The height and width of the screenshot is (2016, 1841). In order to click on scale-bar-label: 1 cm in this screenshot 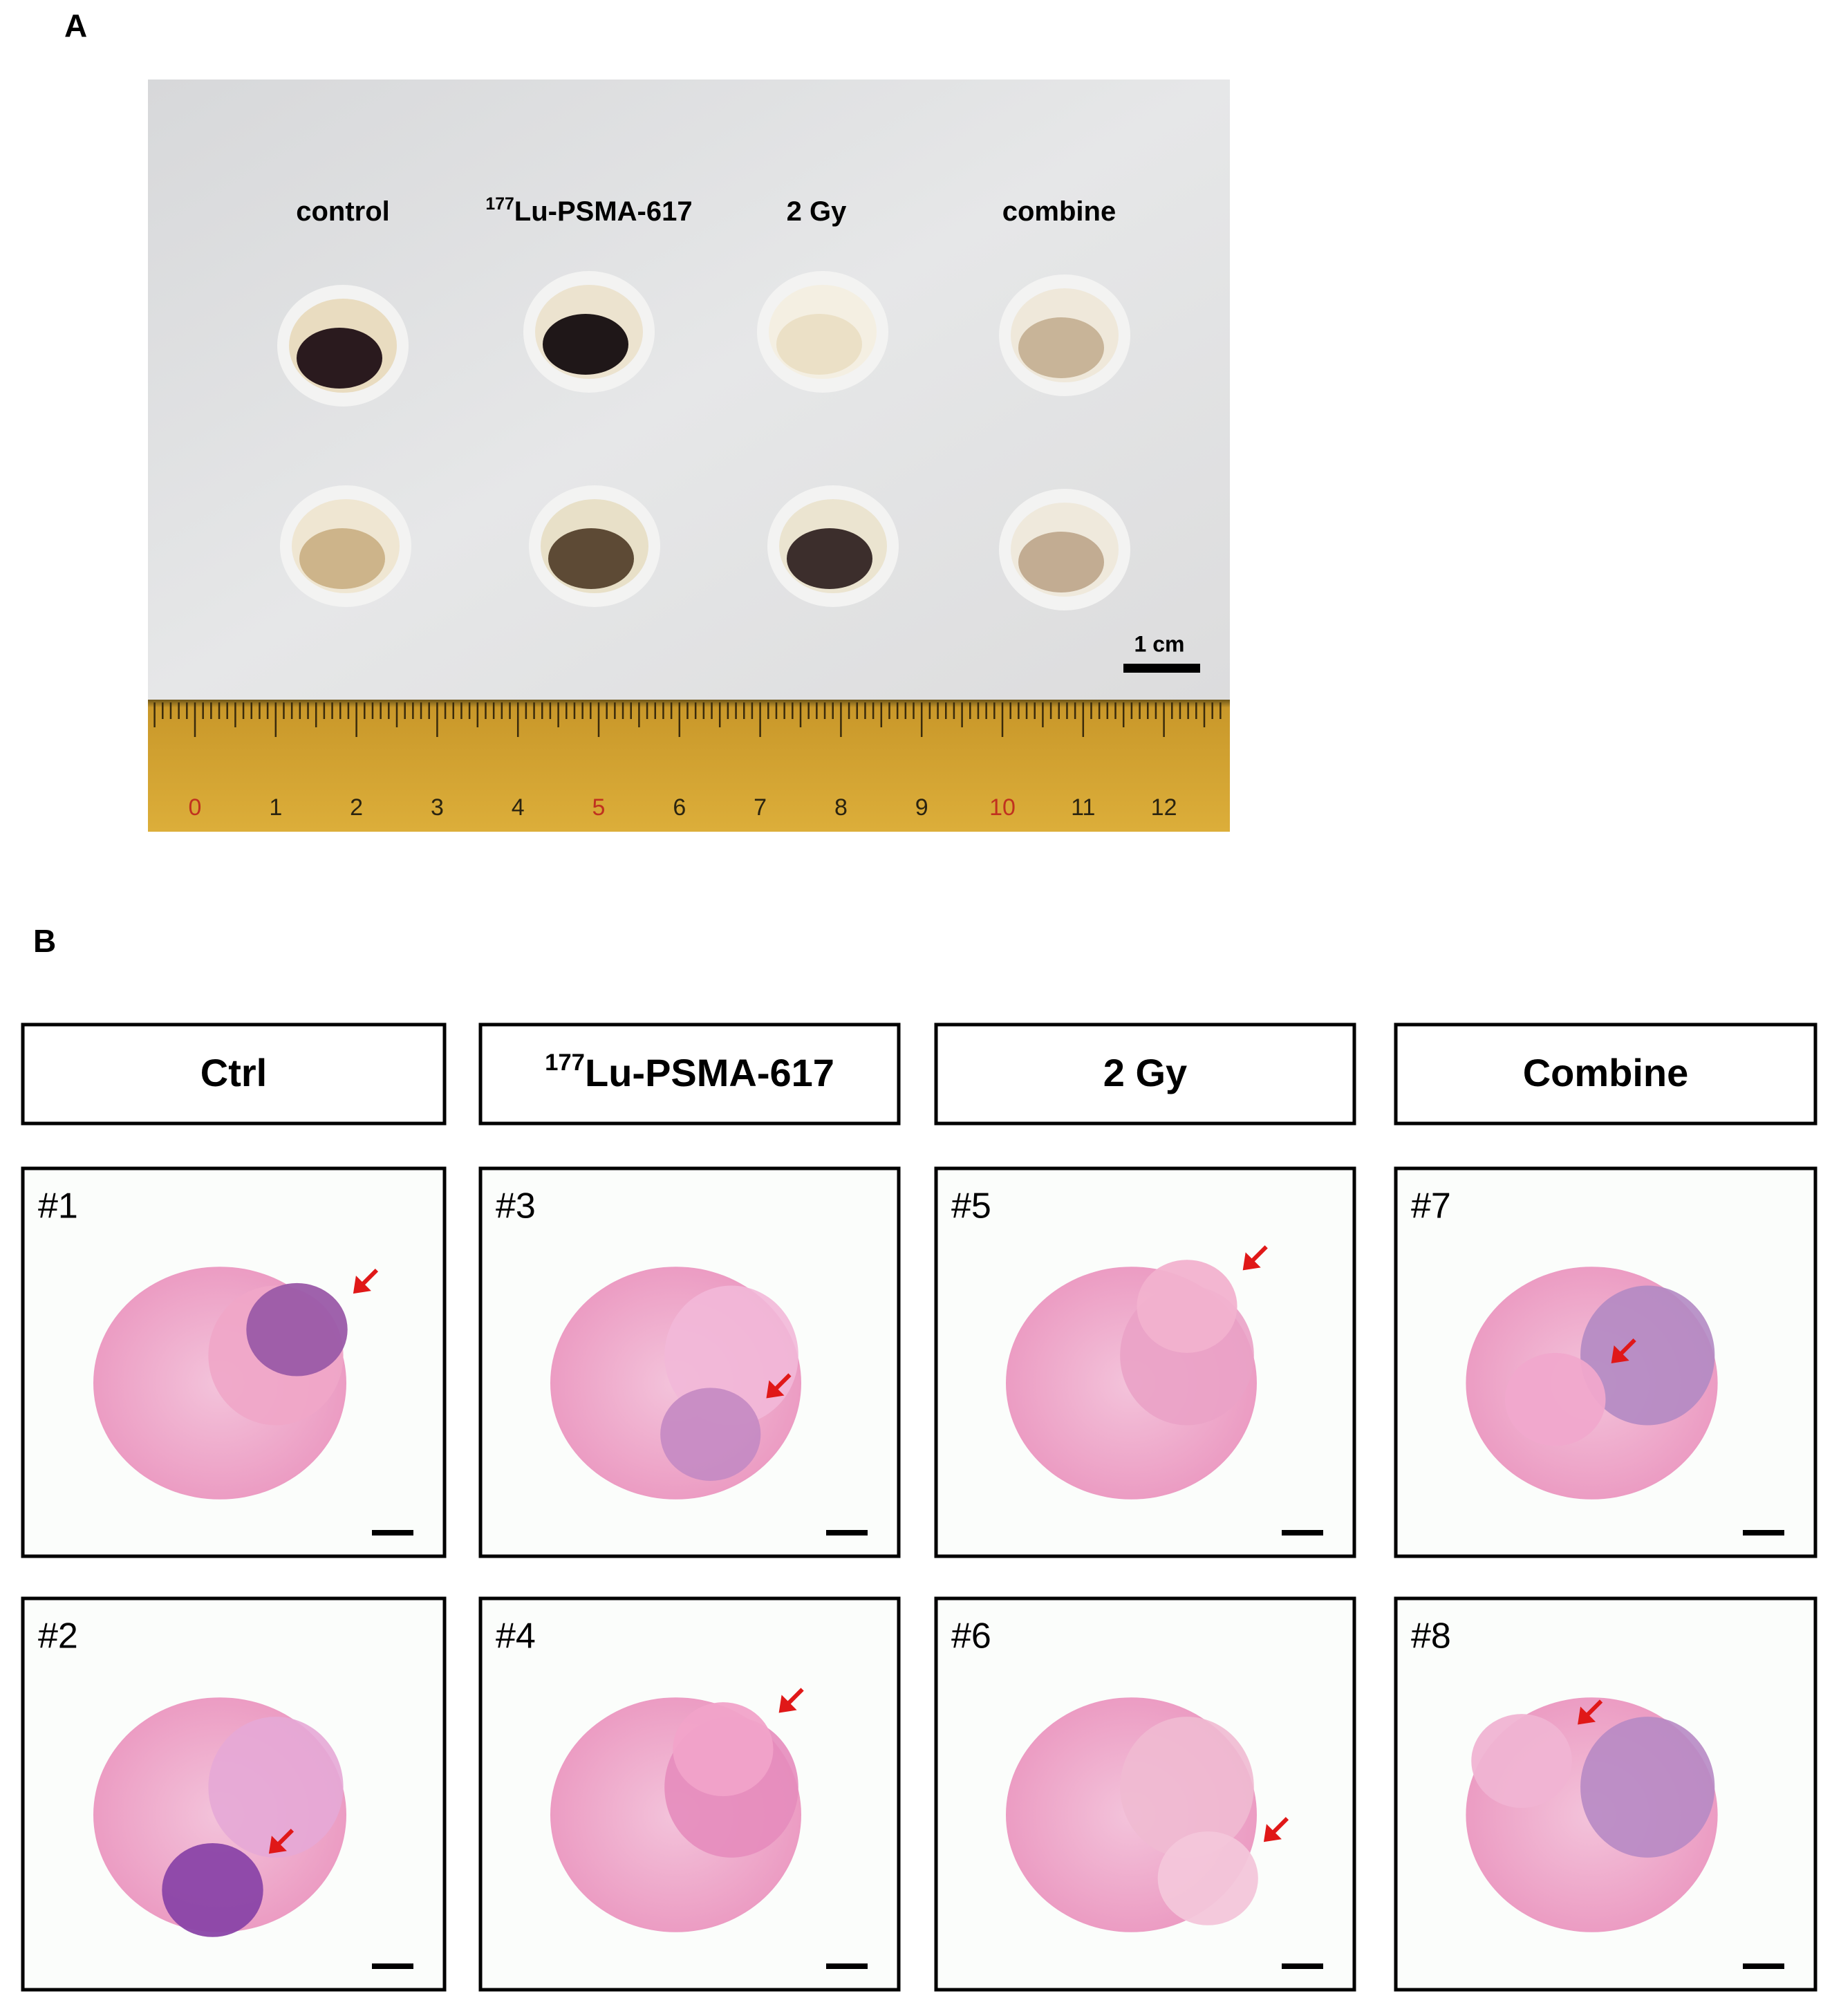, I will do `click(1159, 643)`.